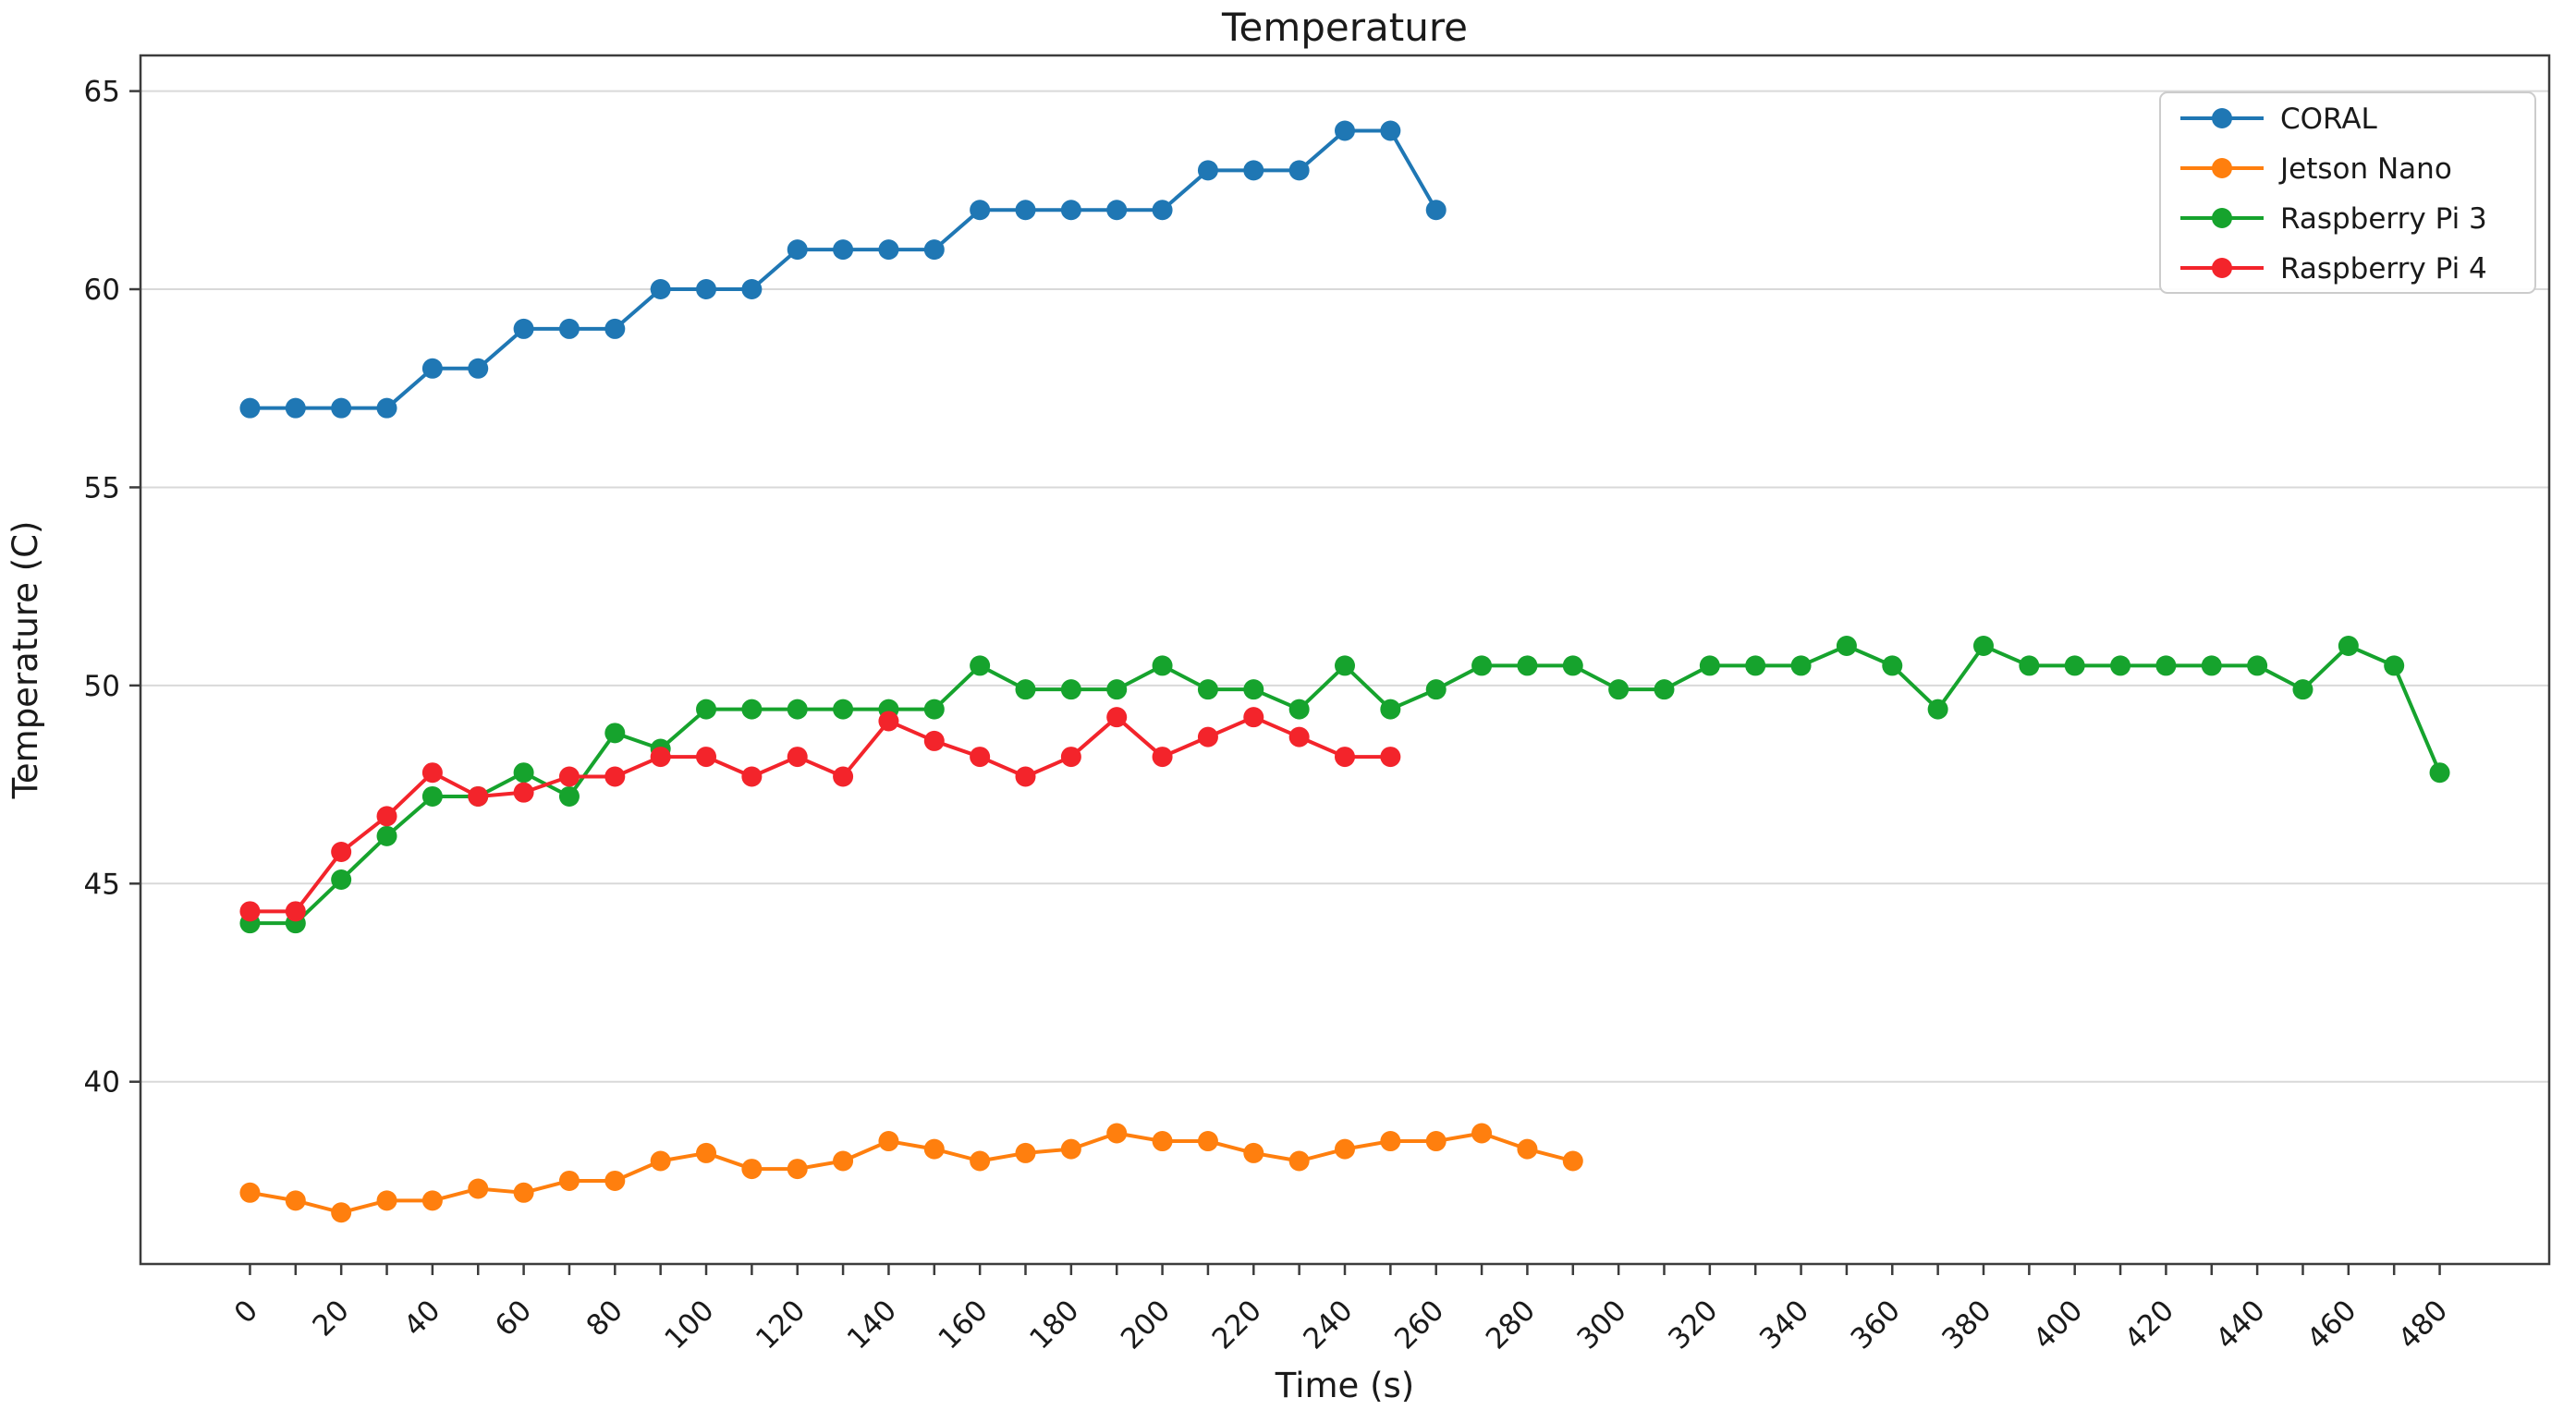 The height and width of the screenshot is (1422, 2576). I want to click on x-tick-label-260: 260, so click(1419, 1324).